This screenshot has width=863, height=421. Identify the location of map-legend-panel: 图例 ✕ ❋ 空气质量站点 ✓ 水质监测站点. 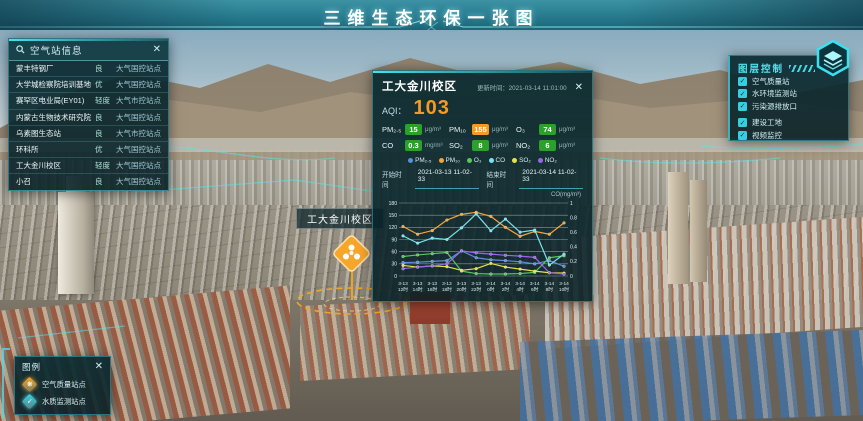
(62, 385).